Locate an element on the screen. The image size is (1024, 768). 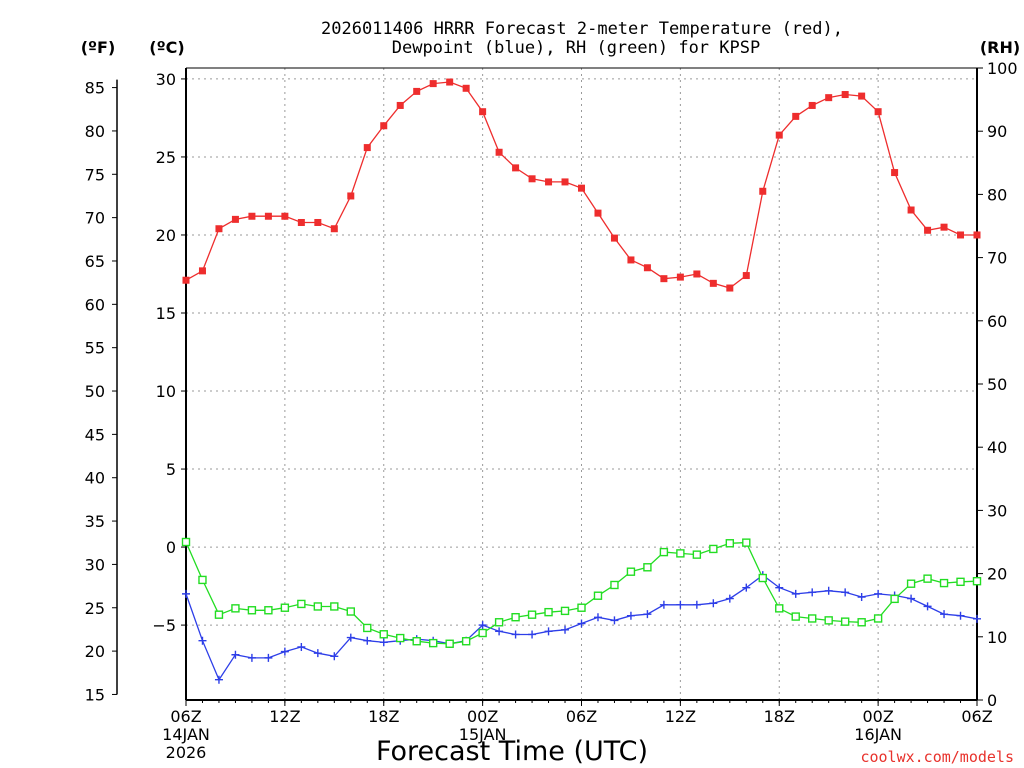
fahrenheit-tick-label: 55 is located at coordinates (95, 348).